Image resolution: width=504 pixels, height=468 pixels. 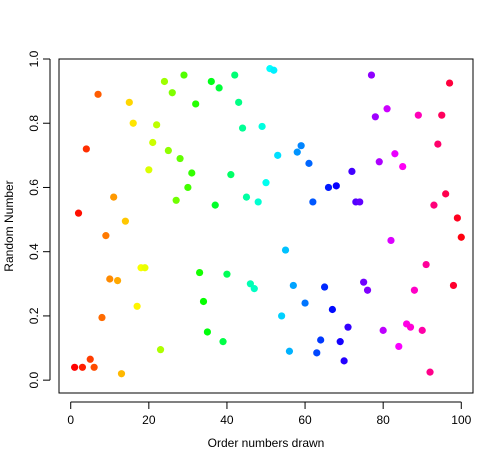 What do you see at coordinates (227, 420) in the screenshot?
I see `x-tick-label: 40` at bounding box center [227, 420].